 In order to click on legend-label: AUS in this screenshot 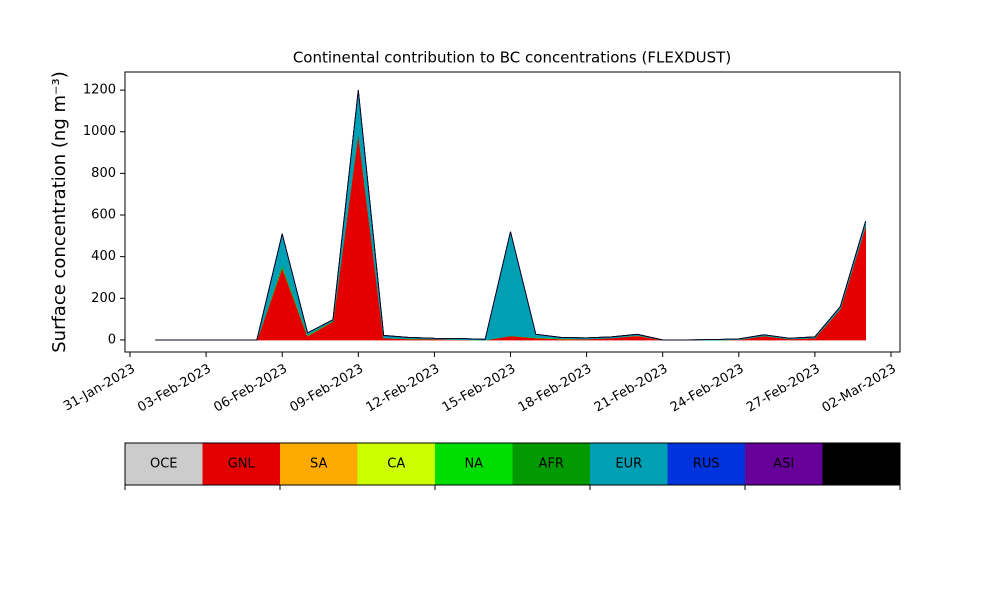, I will do `click(861, 464)`.